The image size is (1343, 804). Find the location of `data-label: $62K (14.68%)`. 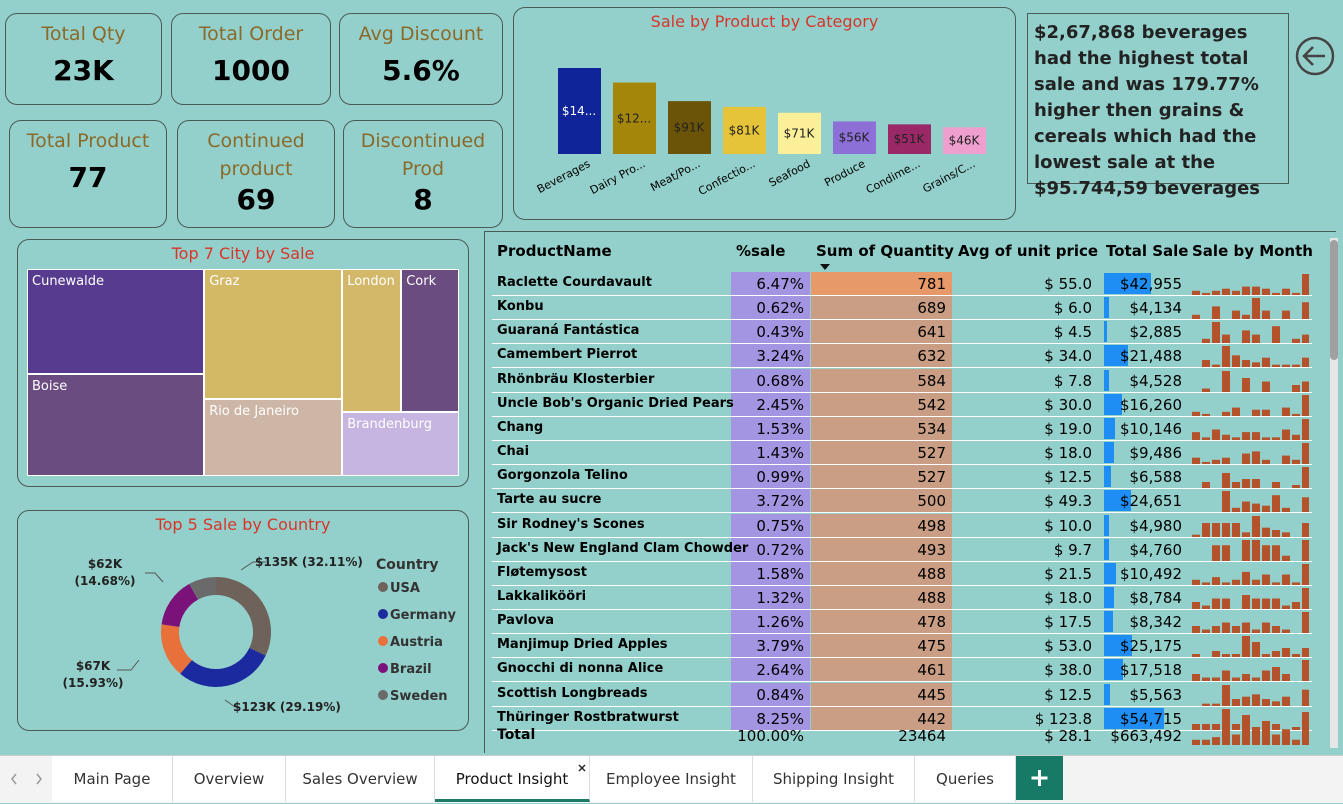

data-label: $62K (14.68%) is located at coordinates (105, 572).